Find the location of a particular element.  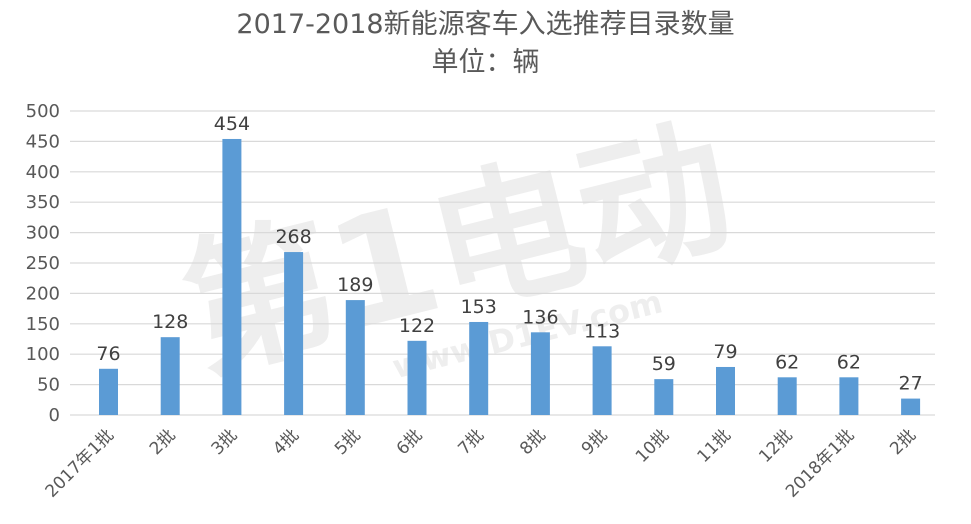

x-tick-label-7: 7批 is located at coordinates (471, 442).